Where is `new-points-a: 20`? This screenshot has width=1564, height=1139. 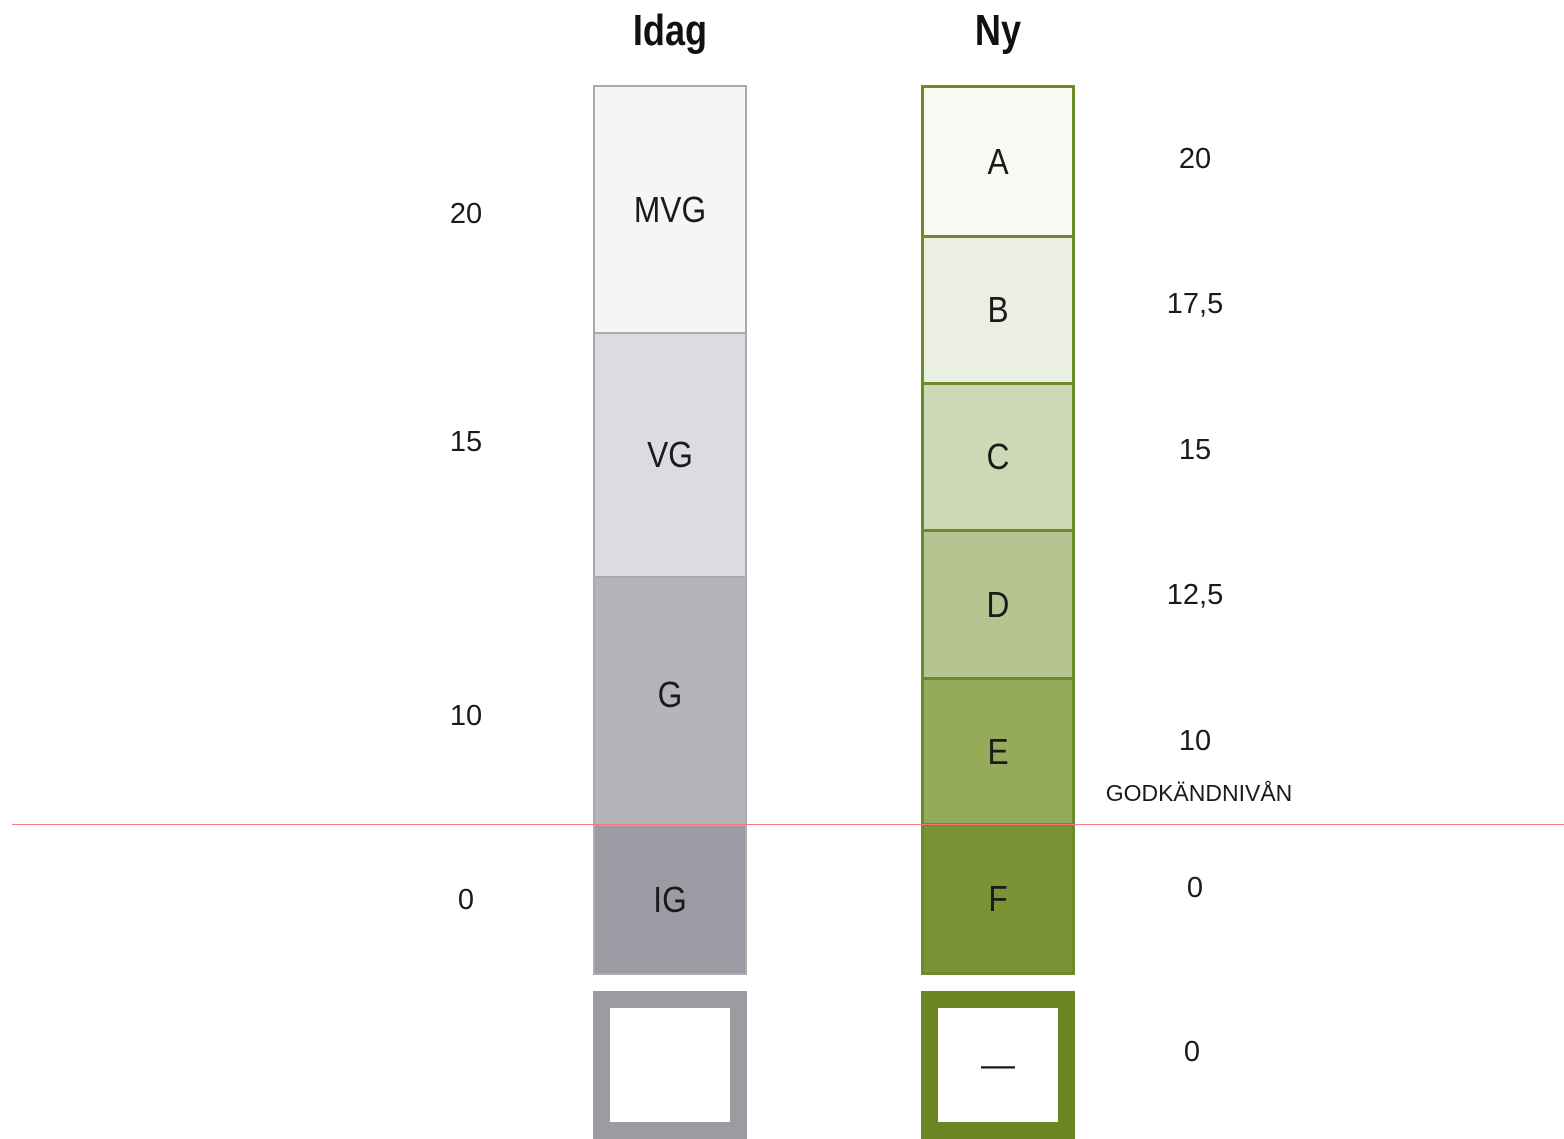
new-points-a: 20 is located at coordinates (1195, 159).